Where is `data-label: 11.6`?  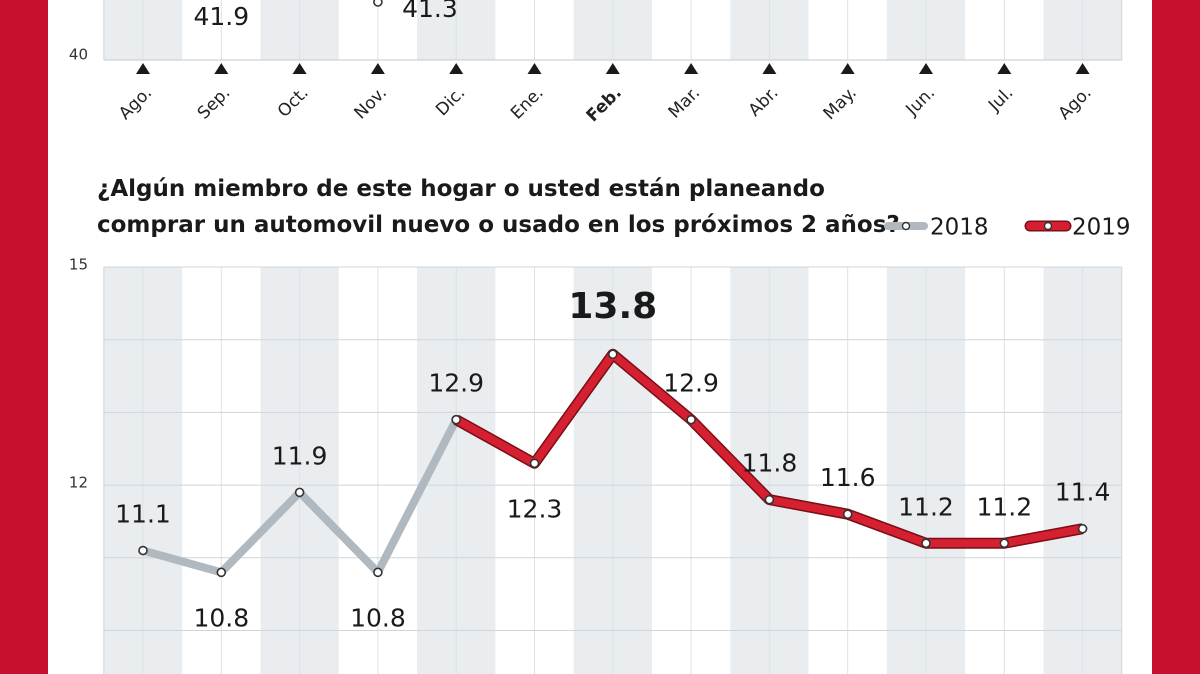
data-label: 11.6 is located at coordinates (848, 477).